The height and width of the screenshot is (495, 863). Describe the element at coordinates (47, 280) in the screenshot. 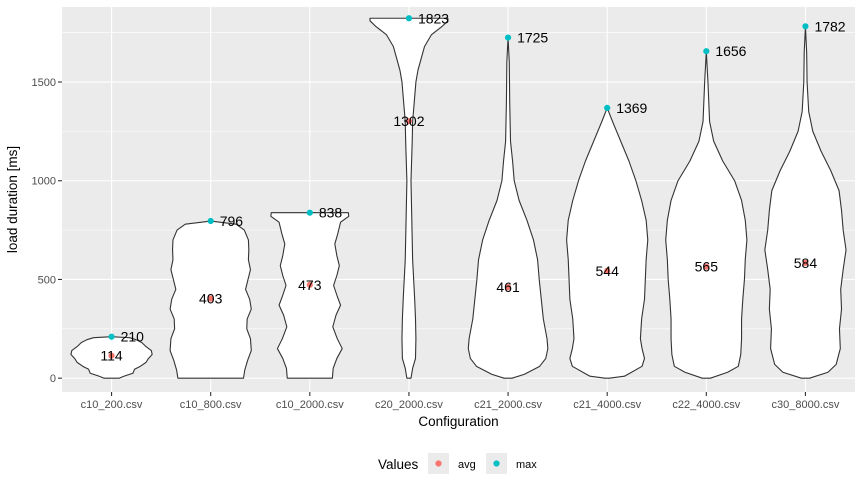

I see `y-tick-label: 500` at that location.